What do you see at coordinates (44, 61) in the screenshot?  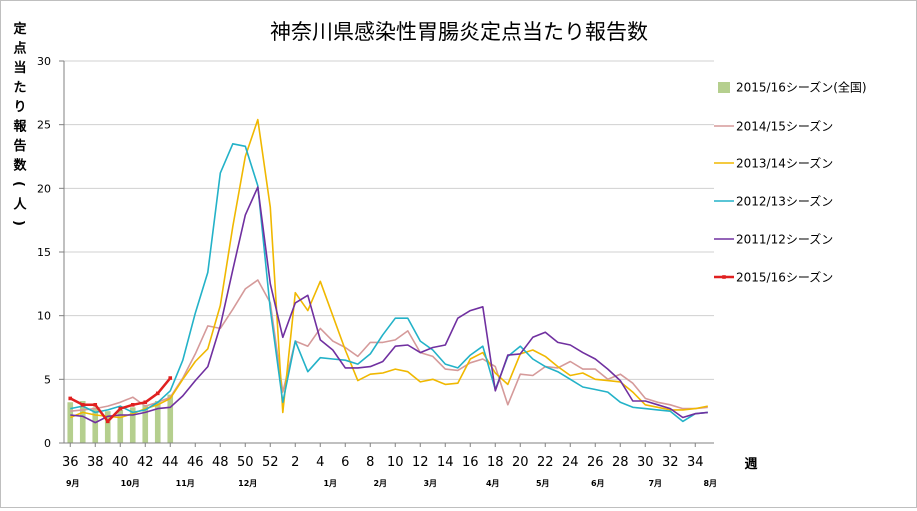 I see `y-tick-label: 30` at bounding box center [44, 61].